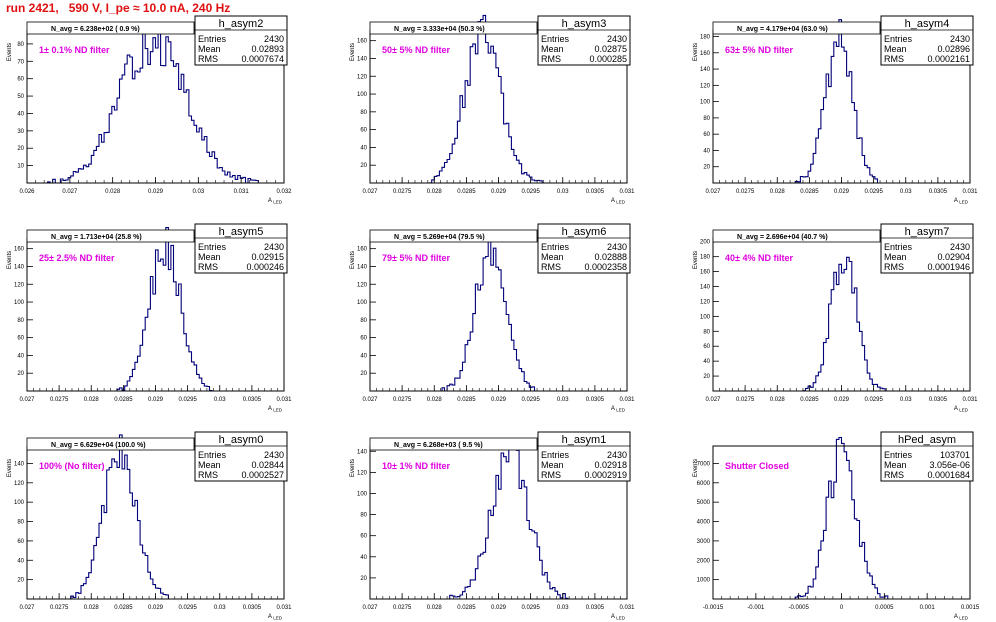  Describe the element at coordinates (759, 50) in the screenshot. I see `filter-label: 63± 5% ND filter` at that location.